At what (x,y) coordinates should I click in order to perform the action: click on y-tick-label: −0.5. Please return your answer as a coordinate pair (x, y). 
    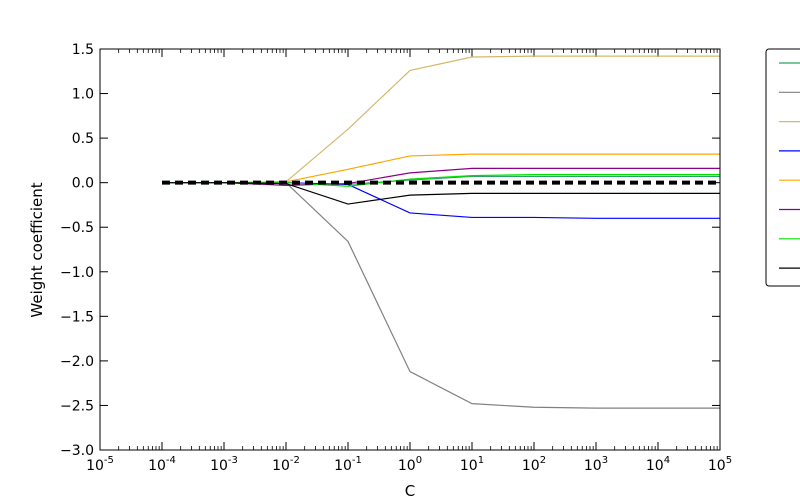
    Looking at the image, I should click on (77, 228).